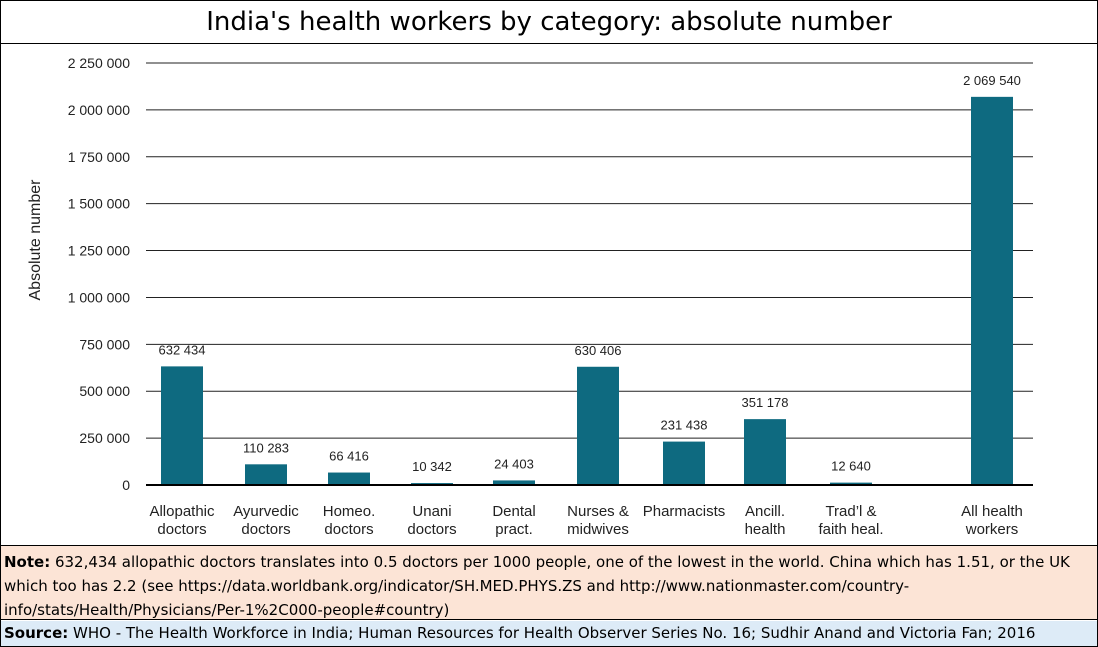 The image size is (1098, 647). What do you see at coordinates (99, 63) in the screenshot?
I see `y-tick-label: 2 250 000` at bounding box center [99, 63].